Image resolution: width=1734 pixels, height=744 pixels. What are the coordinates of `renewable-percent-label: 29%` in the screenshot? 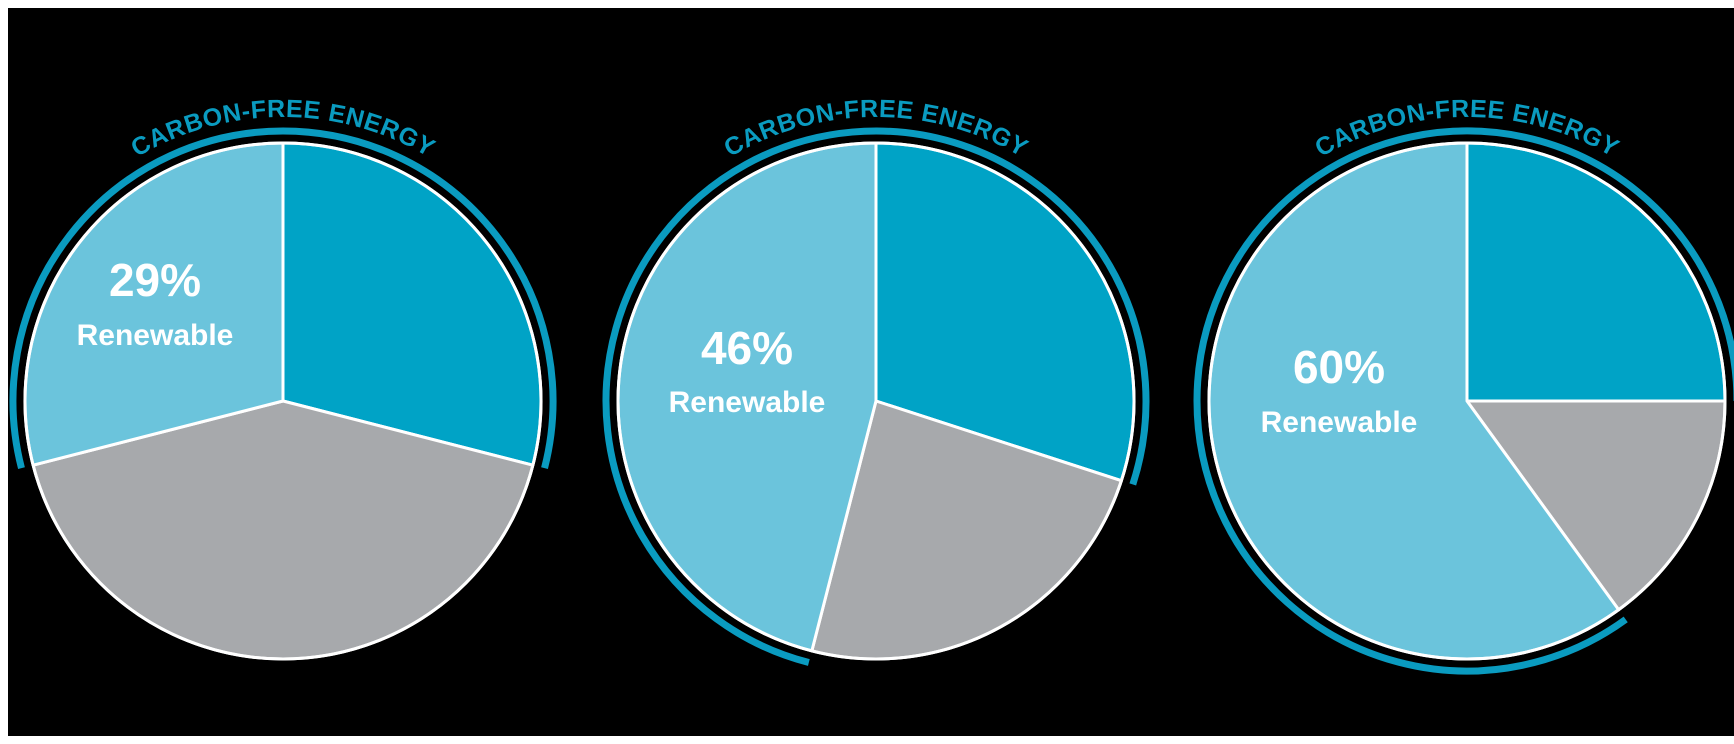 It's located at (155, 280).